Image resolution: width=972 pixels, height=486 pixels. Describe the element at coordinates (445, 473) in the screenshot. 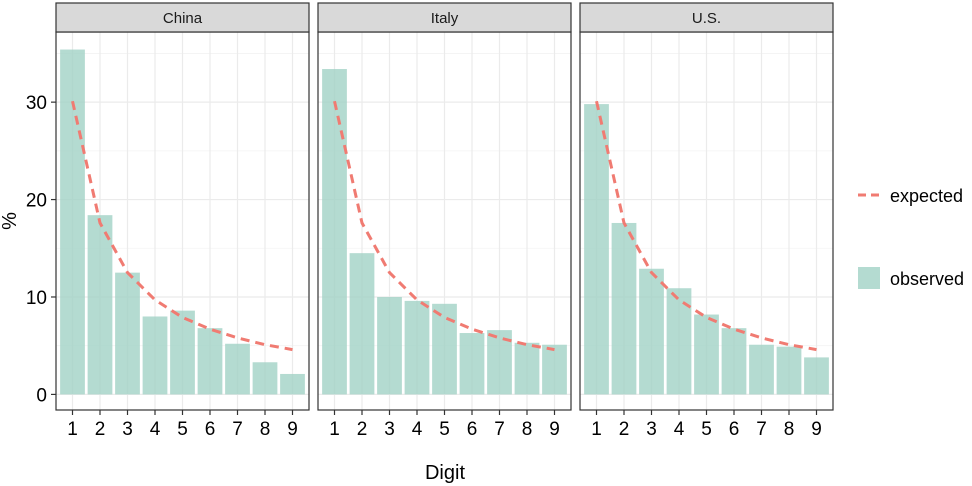

I see `x-axis-title: Digit` at that location.